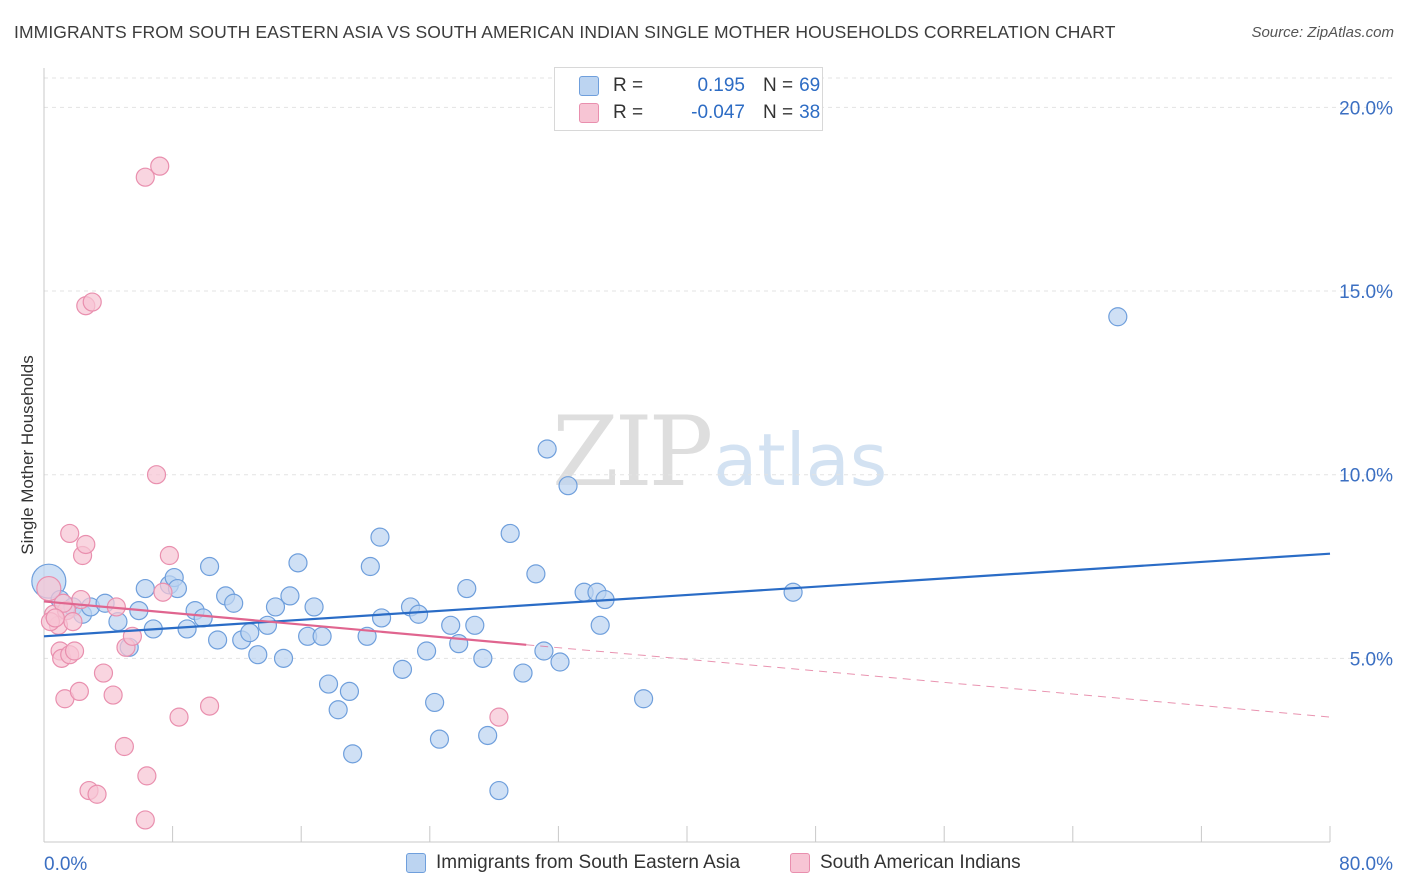 The height and width of the screenshot is (892, 1406). I want to click on legend-row-pink: R = -0.047 N = 38, so click(699, 113).